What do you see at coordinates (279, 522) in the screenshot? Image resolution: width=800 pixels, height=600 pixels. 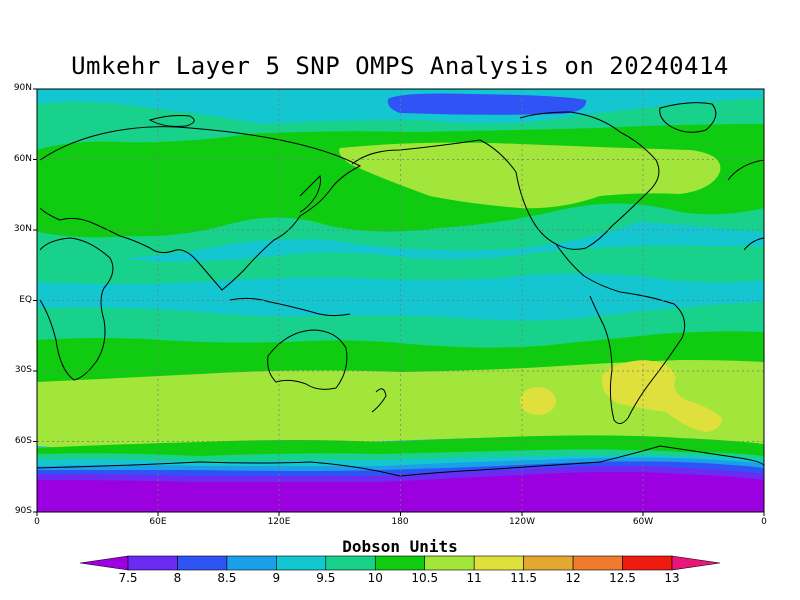 I see `x-label-120e: 120E` at bounding box center [279, 522].